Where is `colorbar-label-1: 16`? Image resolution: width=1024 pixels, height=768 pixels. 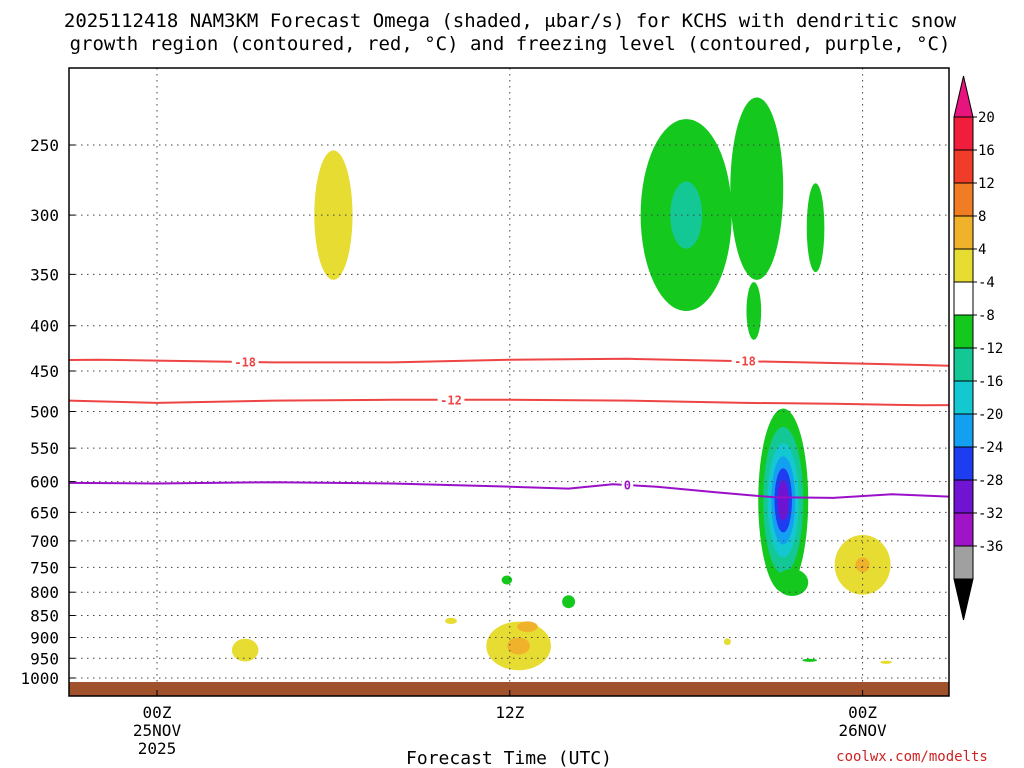 colorbar-label-1: 16 is located at coordinates (986, 151).